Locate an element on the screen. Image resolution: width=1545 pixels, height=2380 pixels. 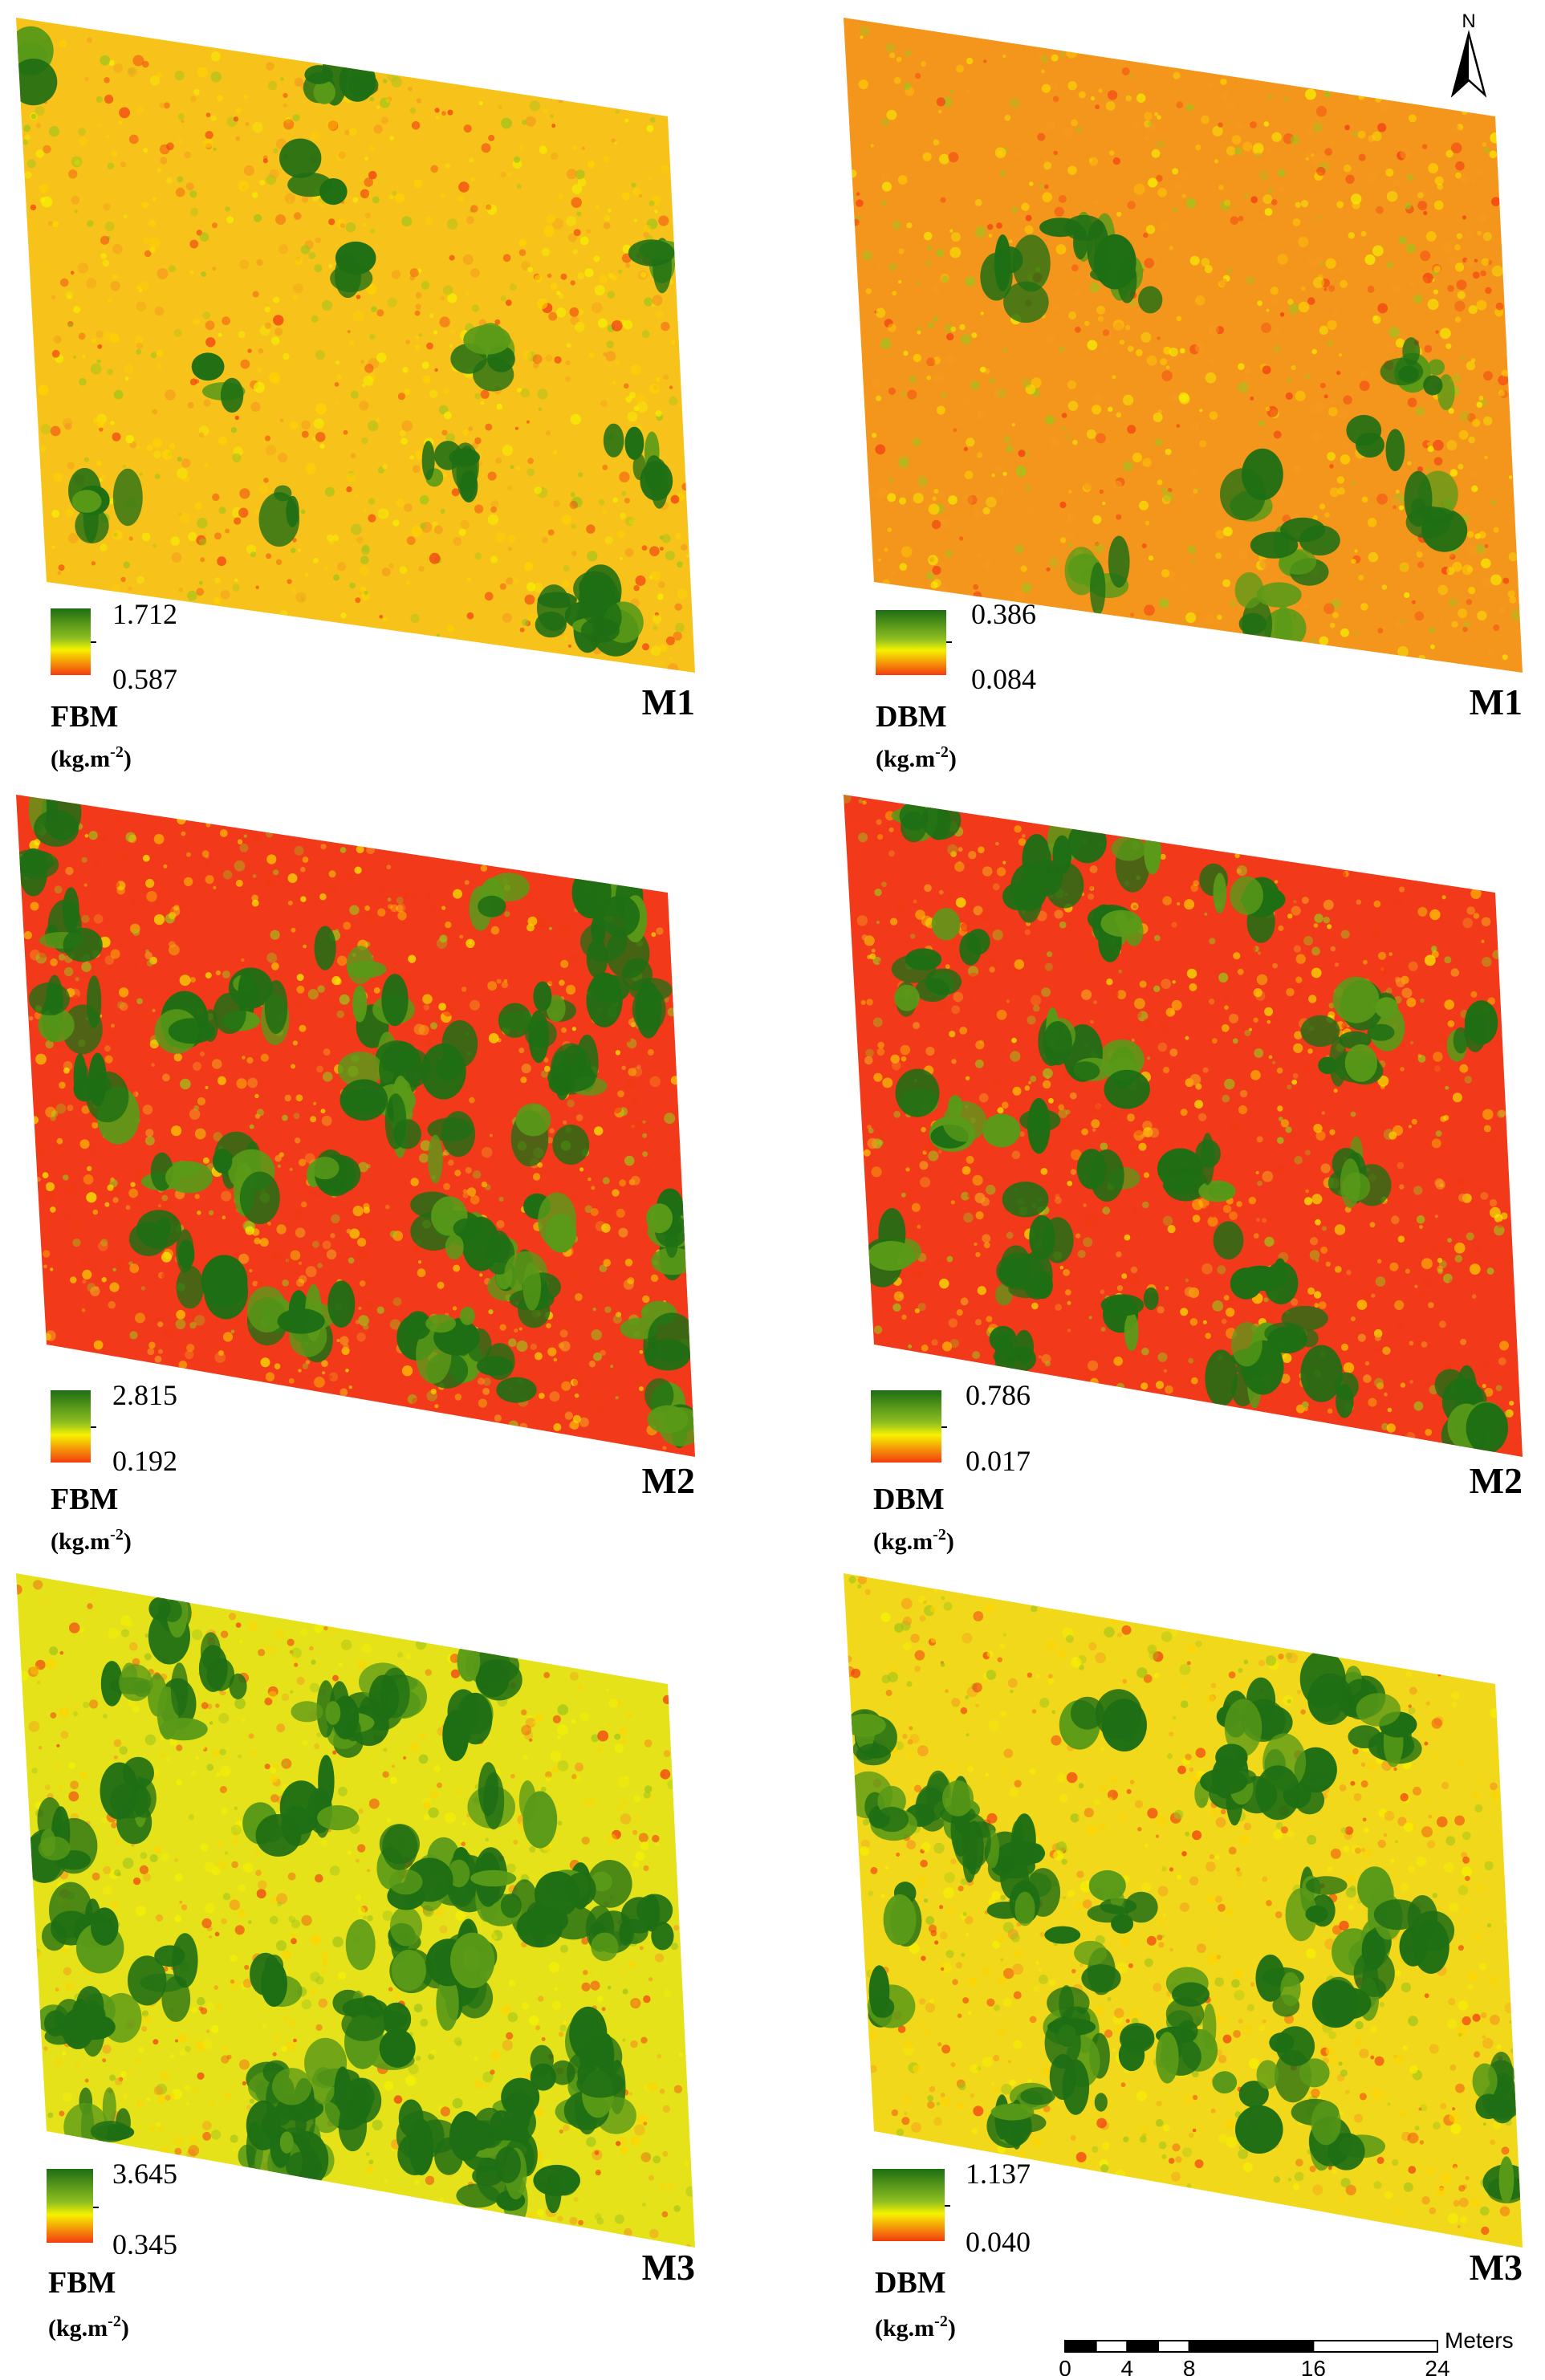
scale-bar-tick-label: 0 is located at coordinates (1065, 2366).